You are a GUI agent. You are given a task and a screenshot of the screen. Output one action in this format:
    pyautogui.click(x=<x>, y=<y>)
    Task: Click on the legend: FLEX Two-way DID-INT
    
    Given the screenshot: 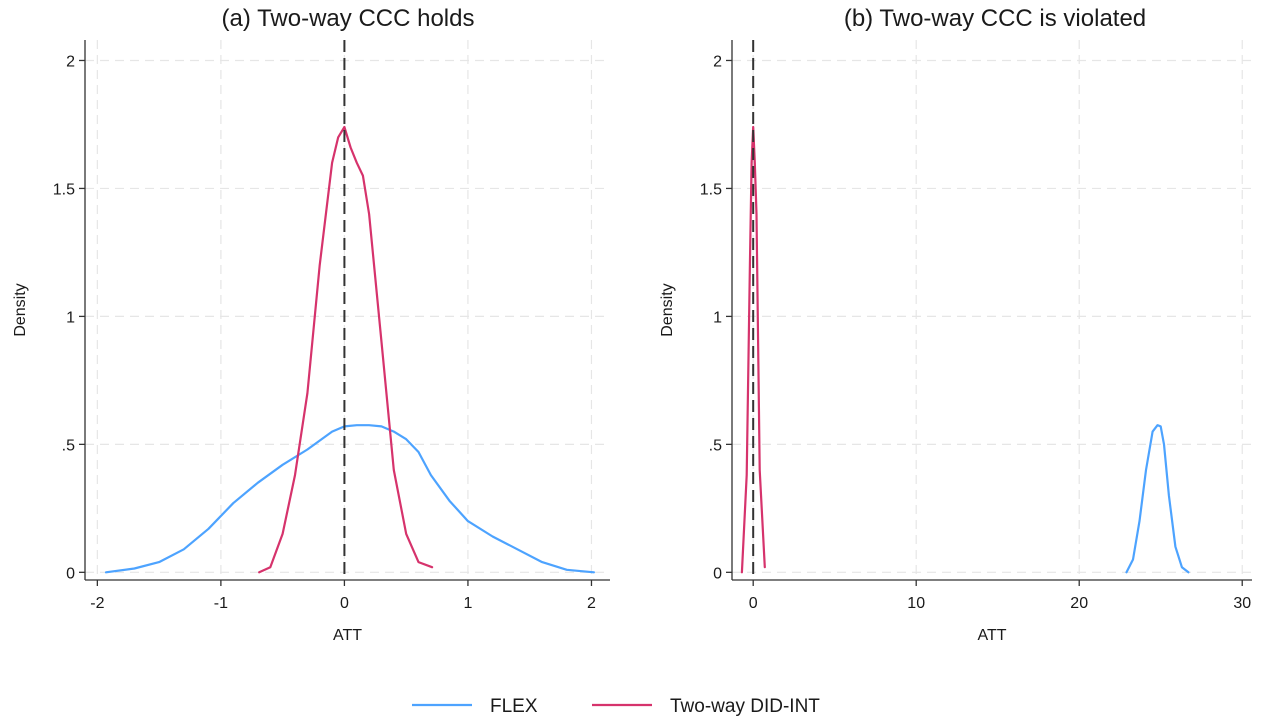 What is the action you would take?
    pyautogui.click(x=616, y=706)
    